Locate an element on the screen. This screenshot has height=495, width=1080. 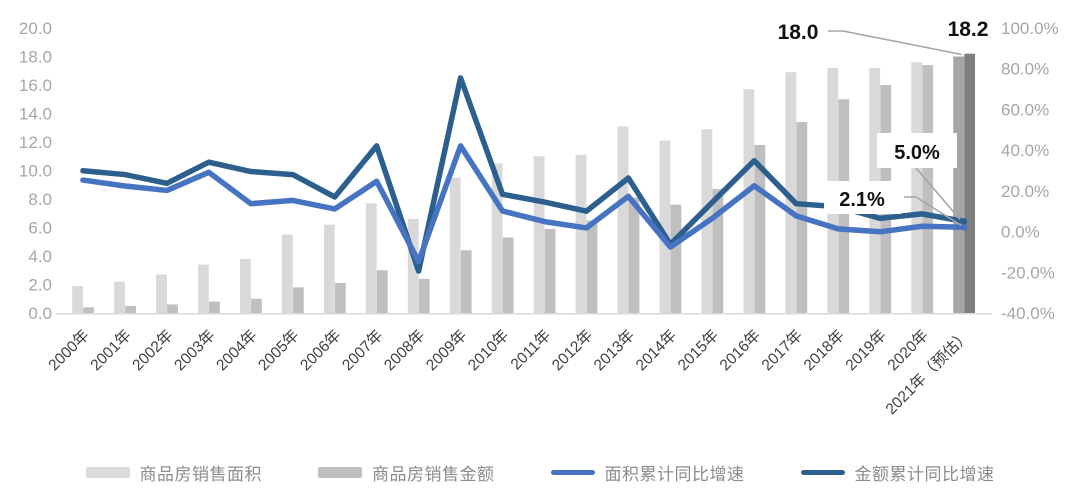
x-axis-tick-label: 2002年 is located at coordinates (153, 350).